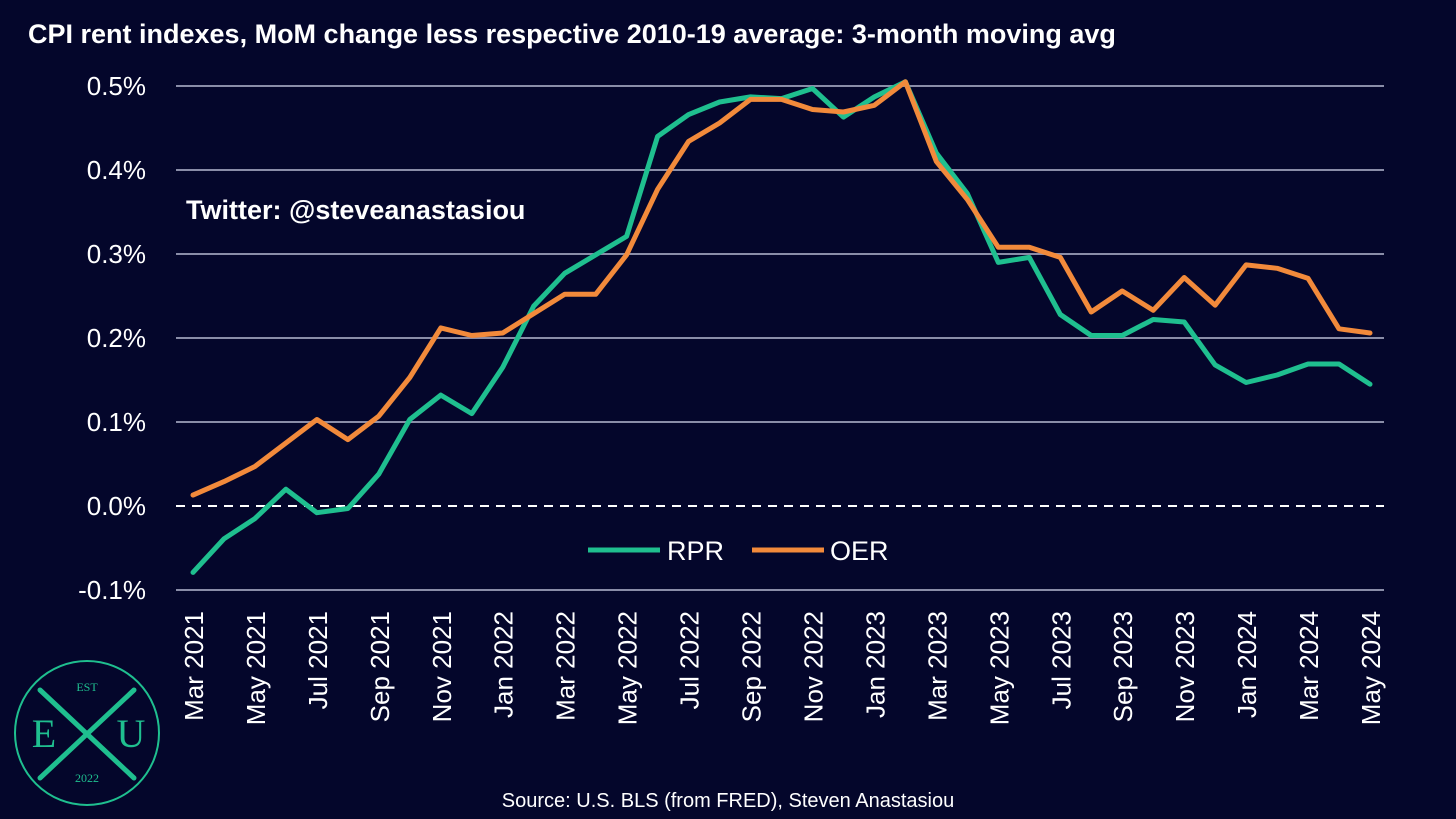 The image size is (1456, 819). What do you see at coordinates (318, 660) in the screenshot?
I see `x-tick-label: Jul 2021` at bounding box center [318, 660].